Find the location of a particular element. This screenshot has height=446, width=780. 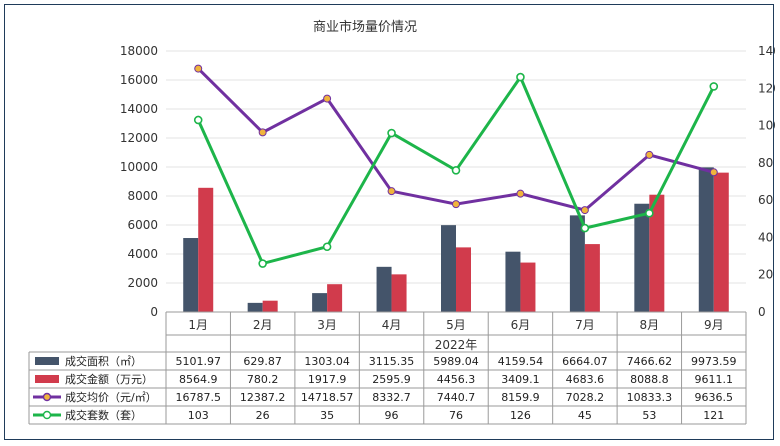

x-tick-label: 8月 is located at coordinates (650, 325).